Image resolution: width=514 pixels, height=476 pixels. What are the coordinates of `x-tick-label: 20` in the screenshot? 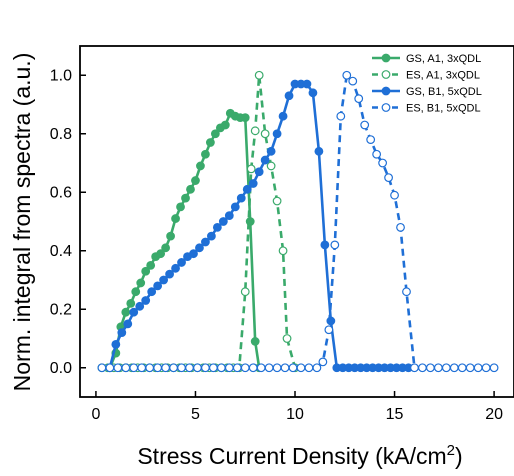 It's located at (494, 414).